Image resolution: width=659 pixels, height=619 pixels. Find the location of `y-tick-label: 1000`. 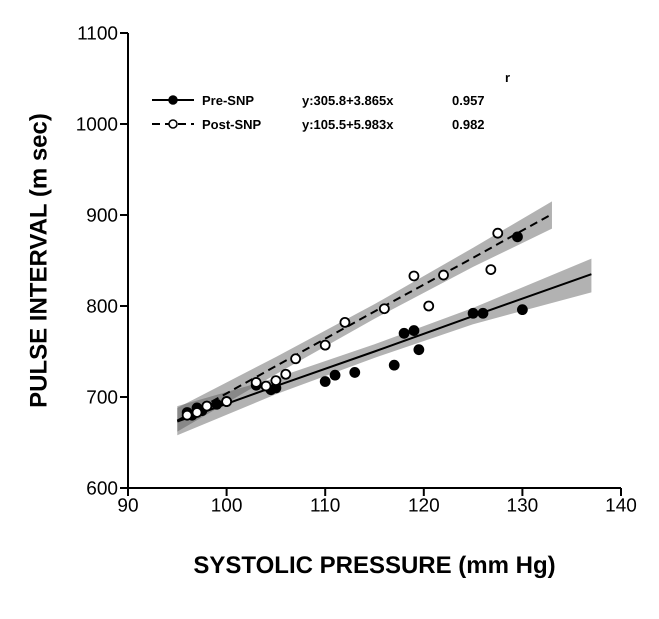

y-tick-label: 1000 is located at coordinates (97, 125).